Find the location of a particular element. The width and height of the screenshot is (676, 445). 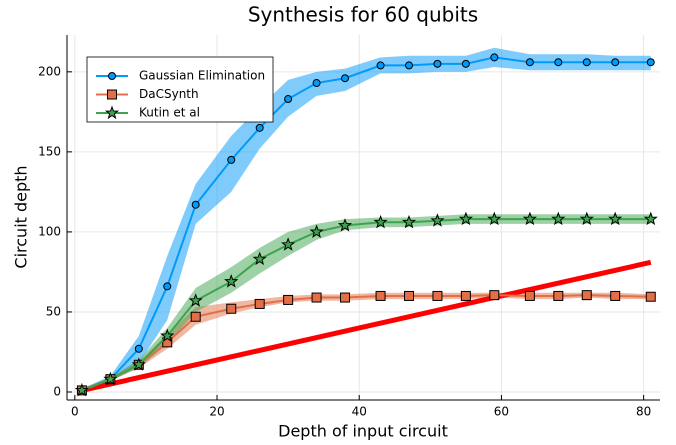

y-tick-label: 200 is located at coordinates (49, 71).